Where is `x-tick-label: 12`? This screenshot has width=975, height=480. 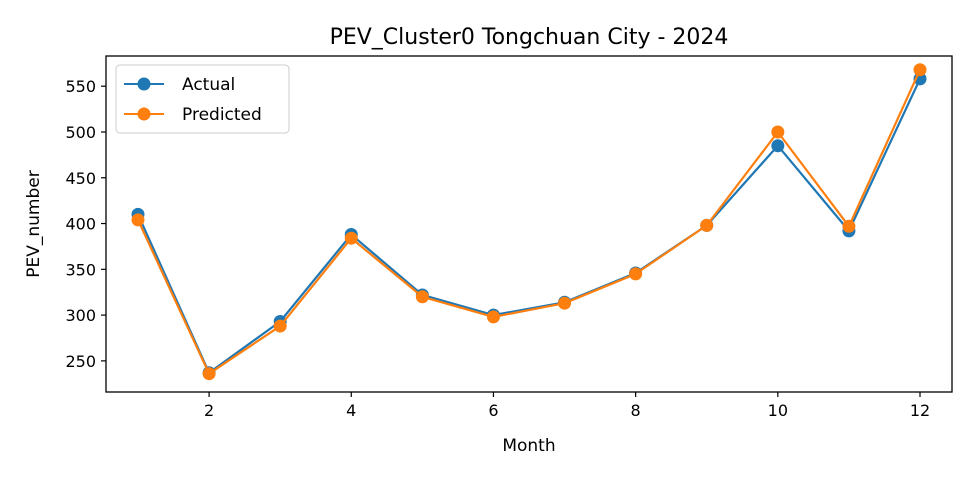
x-tick-label: 12 is located at coordinates (920, 410).